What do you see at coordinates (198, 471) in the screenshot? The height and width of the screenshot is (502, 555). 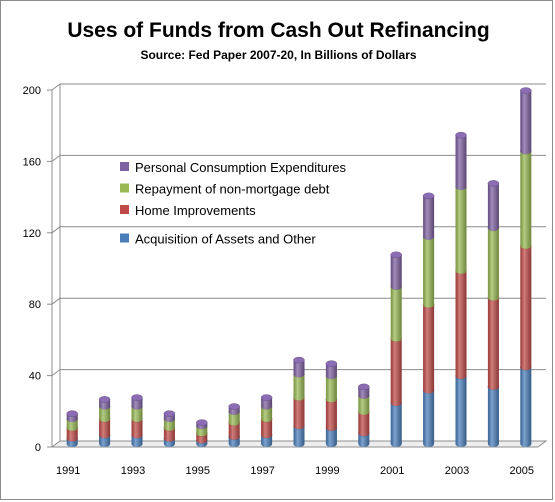 I see `x-tick-label: 1995` at bounding box center [198, 471].